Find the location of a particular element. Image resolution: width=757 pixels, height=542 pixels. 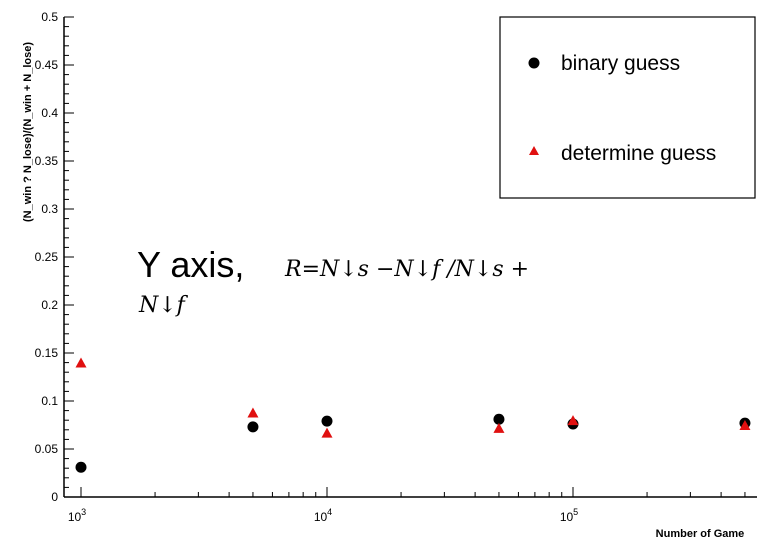

y-tick-label: 0.35 is located at coordinates (47, 161).